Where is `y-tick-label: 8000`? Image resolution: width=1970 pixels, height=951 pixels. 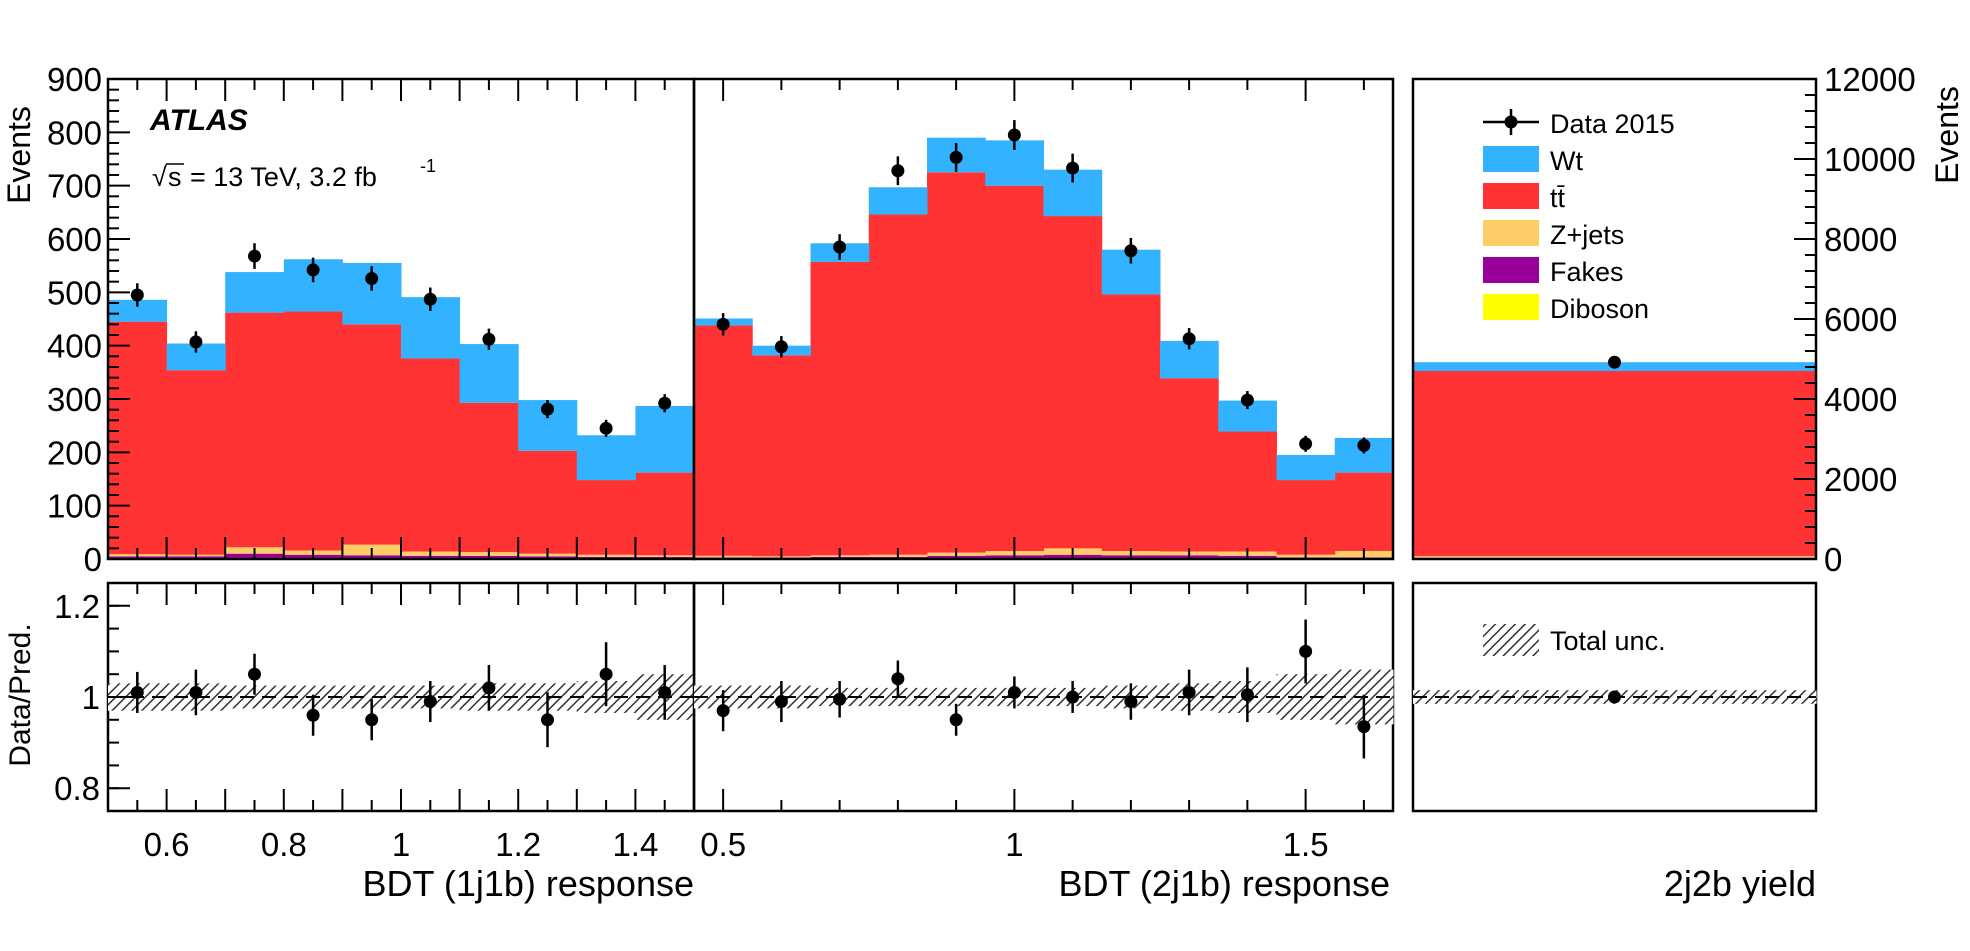 y-tick-label: 8000 is located at coordinates (1860, 239).